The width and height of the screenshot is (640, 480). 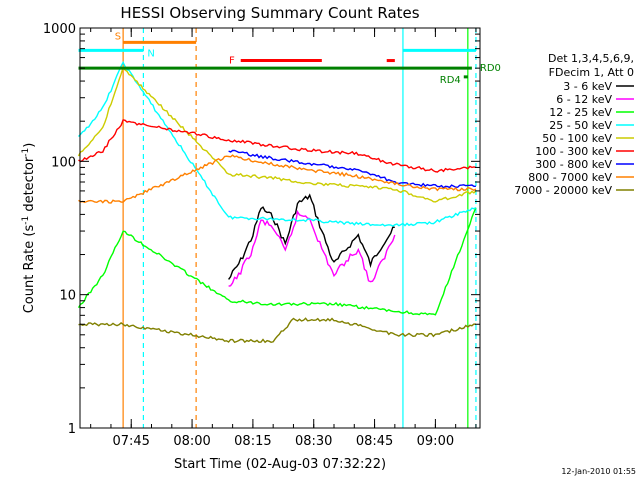 I want to click on y-axis-label: Count Rate (s-1 detector-1), so click(x=29, y=228).